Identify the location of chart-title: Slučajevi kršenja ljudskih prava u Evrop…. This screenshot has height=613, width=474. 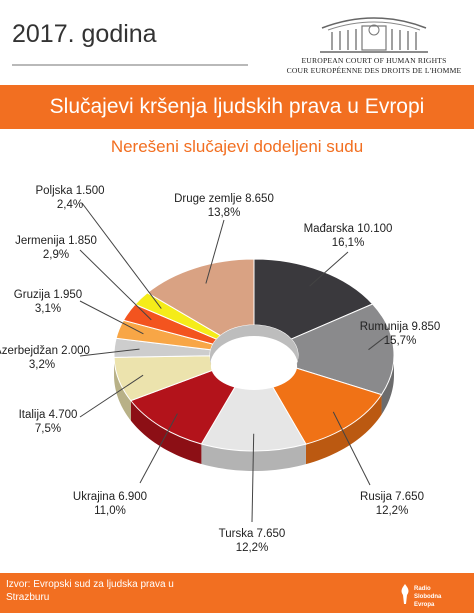
(237, 107).